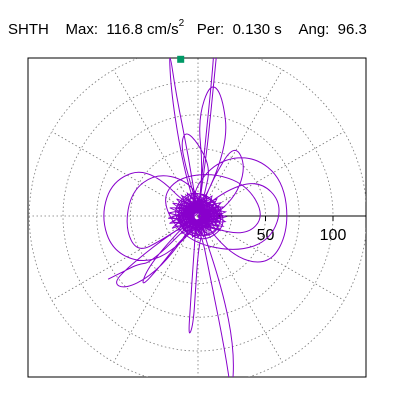 The width and height of the screenshot is (400, 400). Describe the element at coordinates (82, 29) in the screenshot. I see `max-label: Max:` at that location.